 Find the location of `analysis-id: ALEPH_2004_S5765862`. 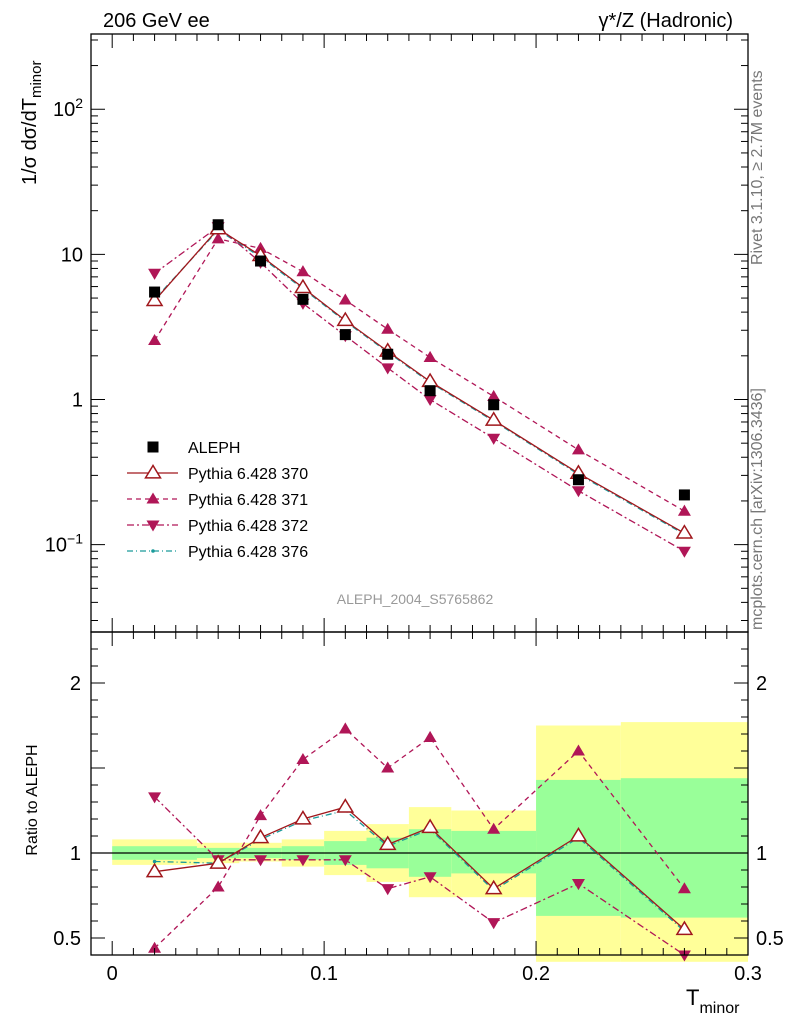

analysis-id: ALEPH_2004_S5765862 is located at coordinates (415, 599).